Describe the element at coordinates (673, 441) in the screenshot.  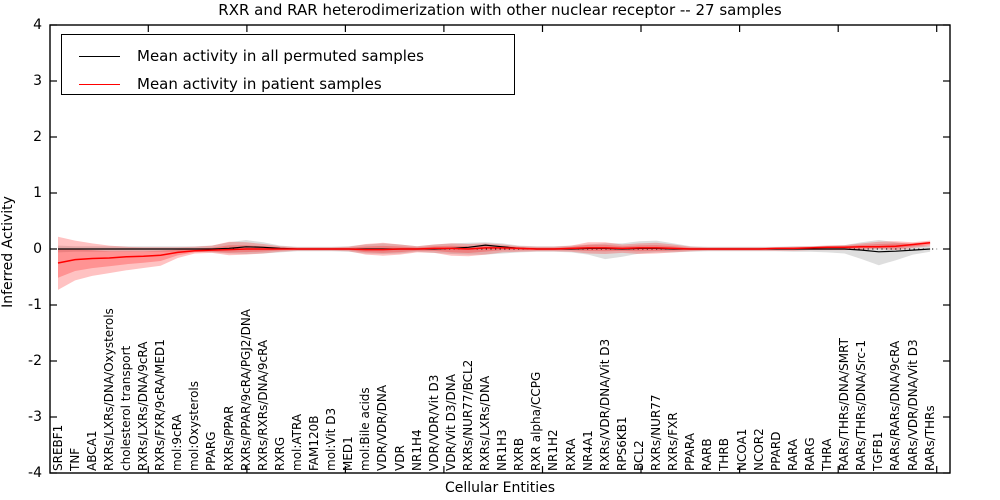
I see `x-tick-label: RXRs/FXR` at that location.